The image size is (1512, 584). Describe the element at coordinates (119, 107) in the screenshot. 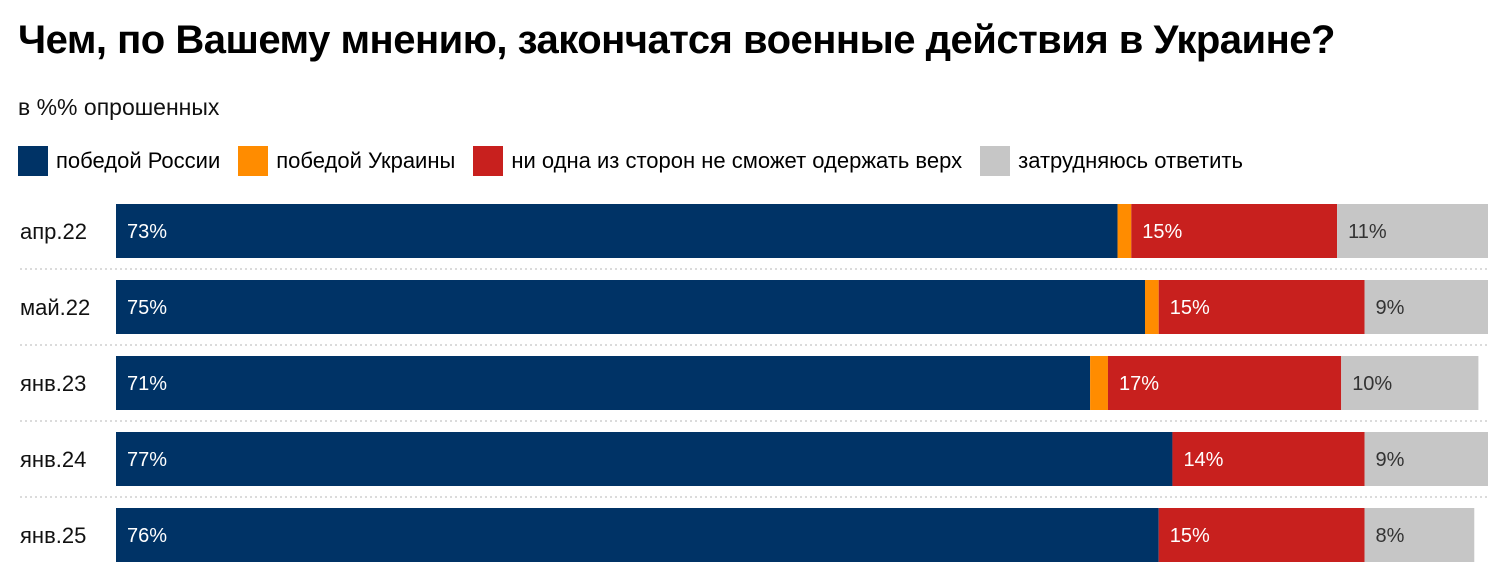

I see `chart-subtitle: в %% опрошенных` at that location.